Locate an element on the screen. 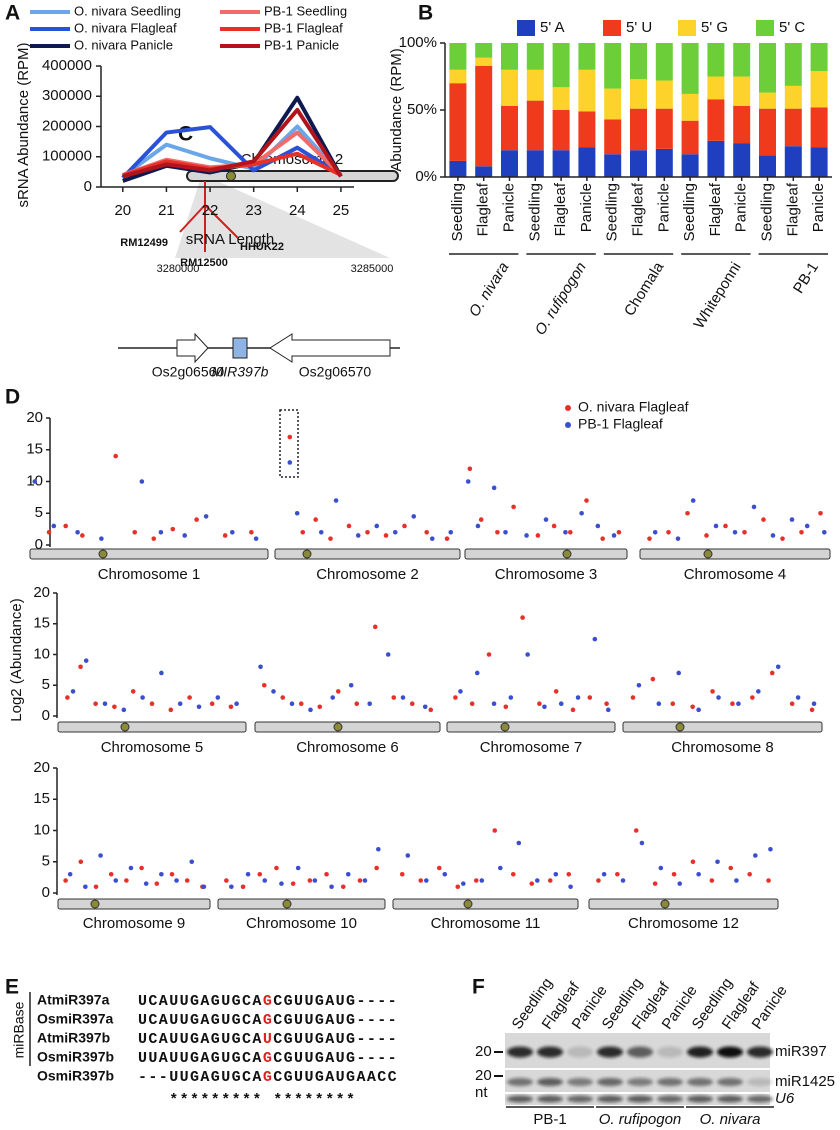 This screenshot has width=840, height=1130. y-tick-label: 20 is located at coordinates (41, 767).